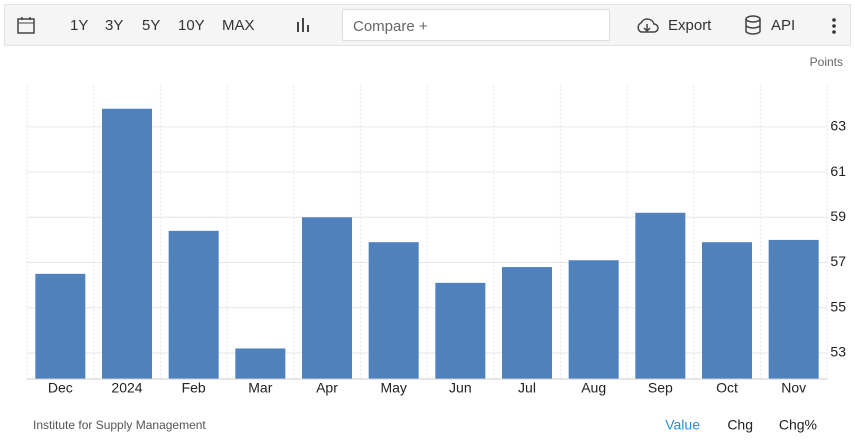 This screenshot has height=443, width=855. Describe the element at coordinates (826, 62) in the screenshot. I see `unit-label: Points` at that location.